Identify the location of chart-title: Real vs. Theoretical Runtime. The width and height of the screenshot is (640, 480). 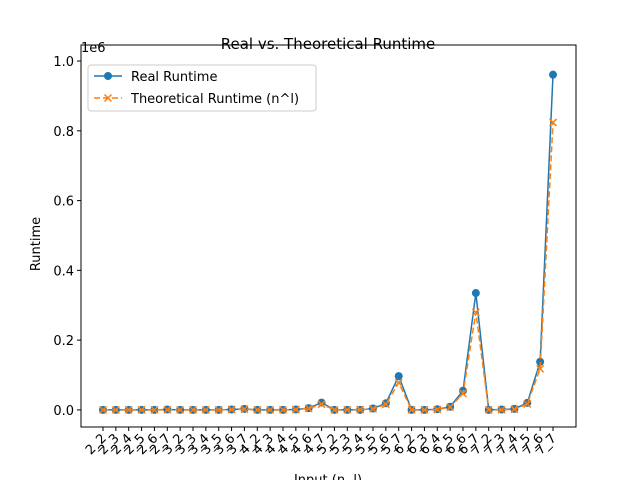
(328, 44).